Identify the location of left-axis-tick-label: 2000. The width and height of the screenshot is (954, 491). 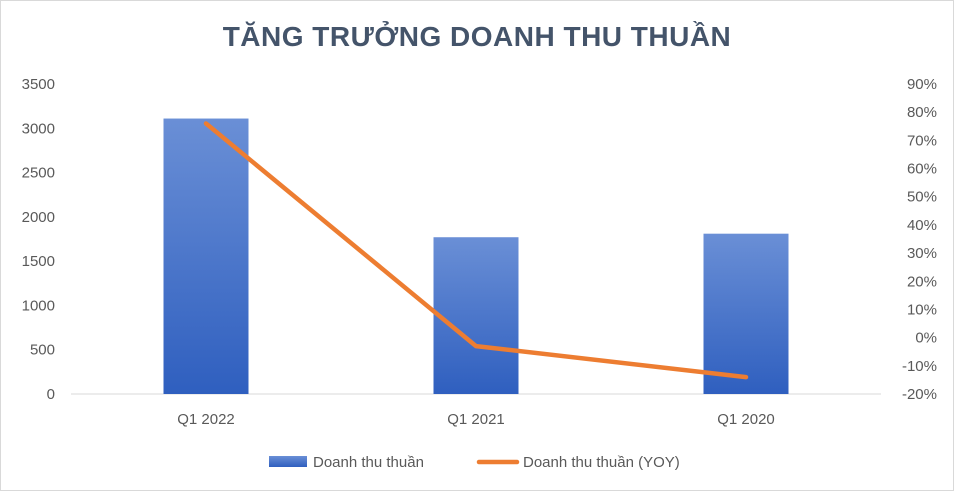
(38, 217).